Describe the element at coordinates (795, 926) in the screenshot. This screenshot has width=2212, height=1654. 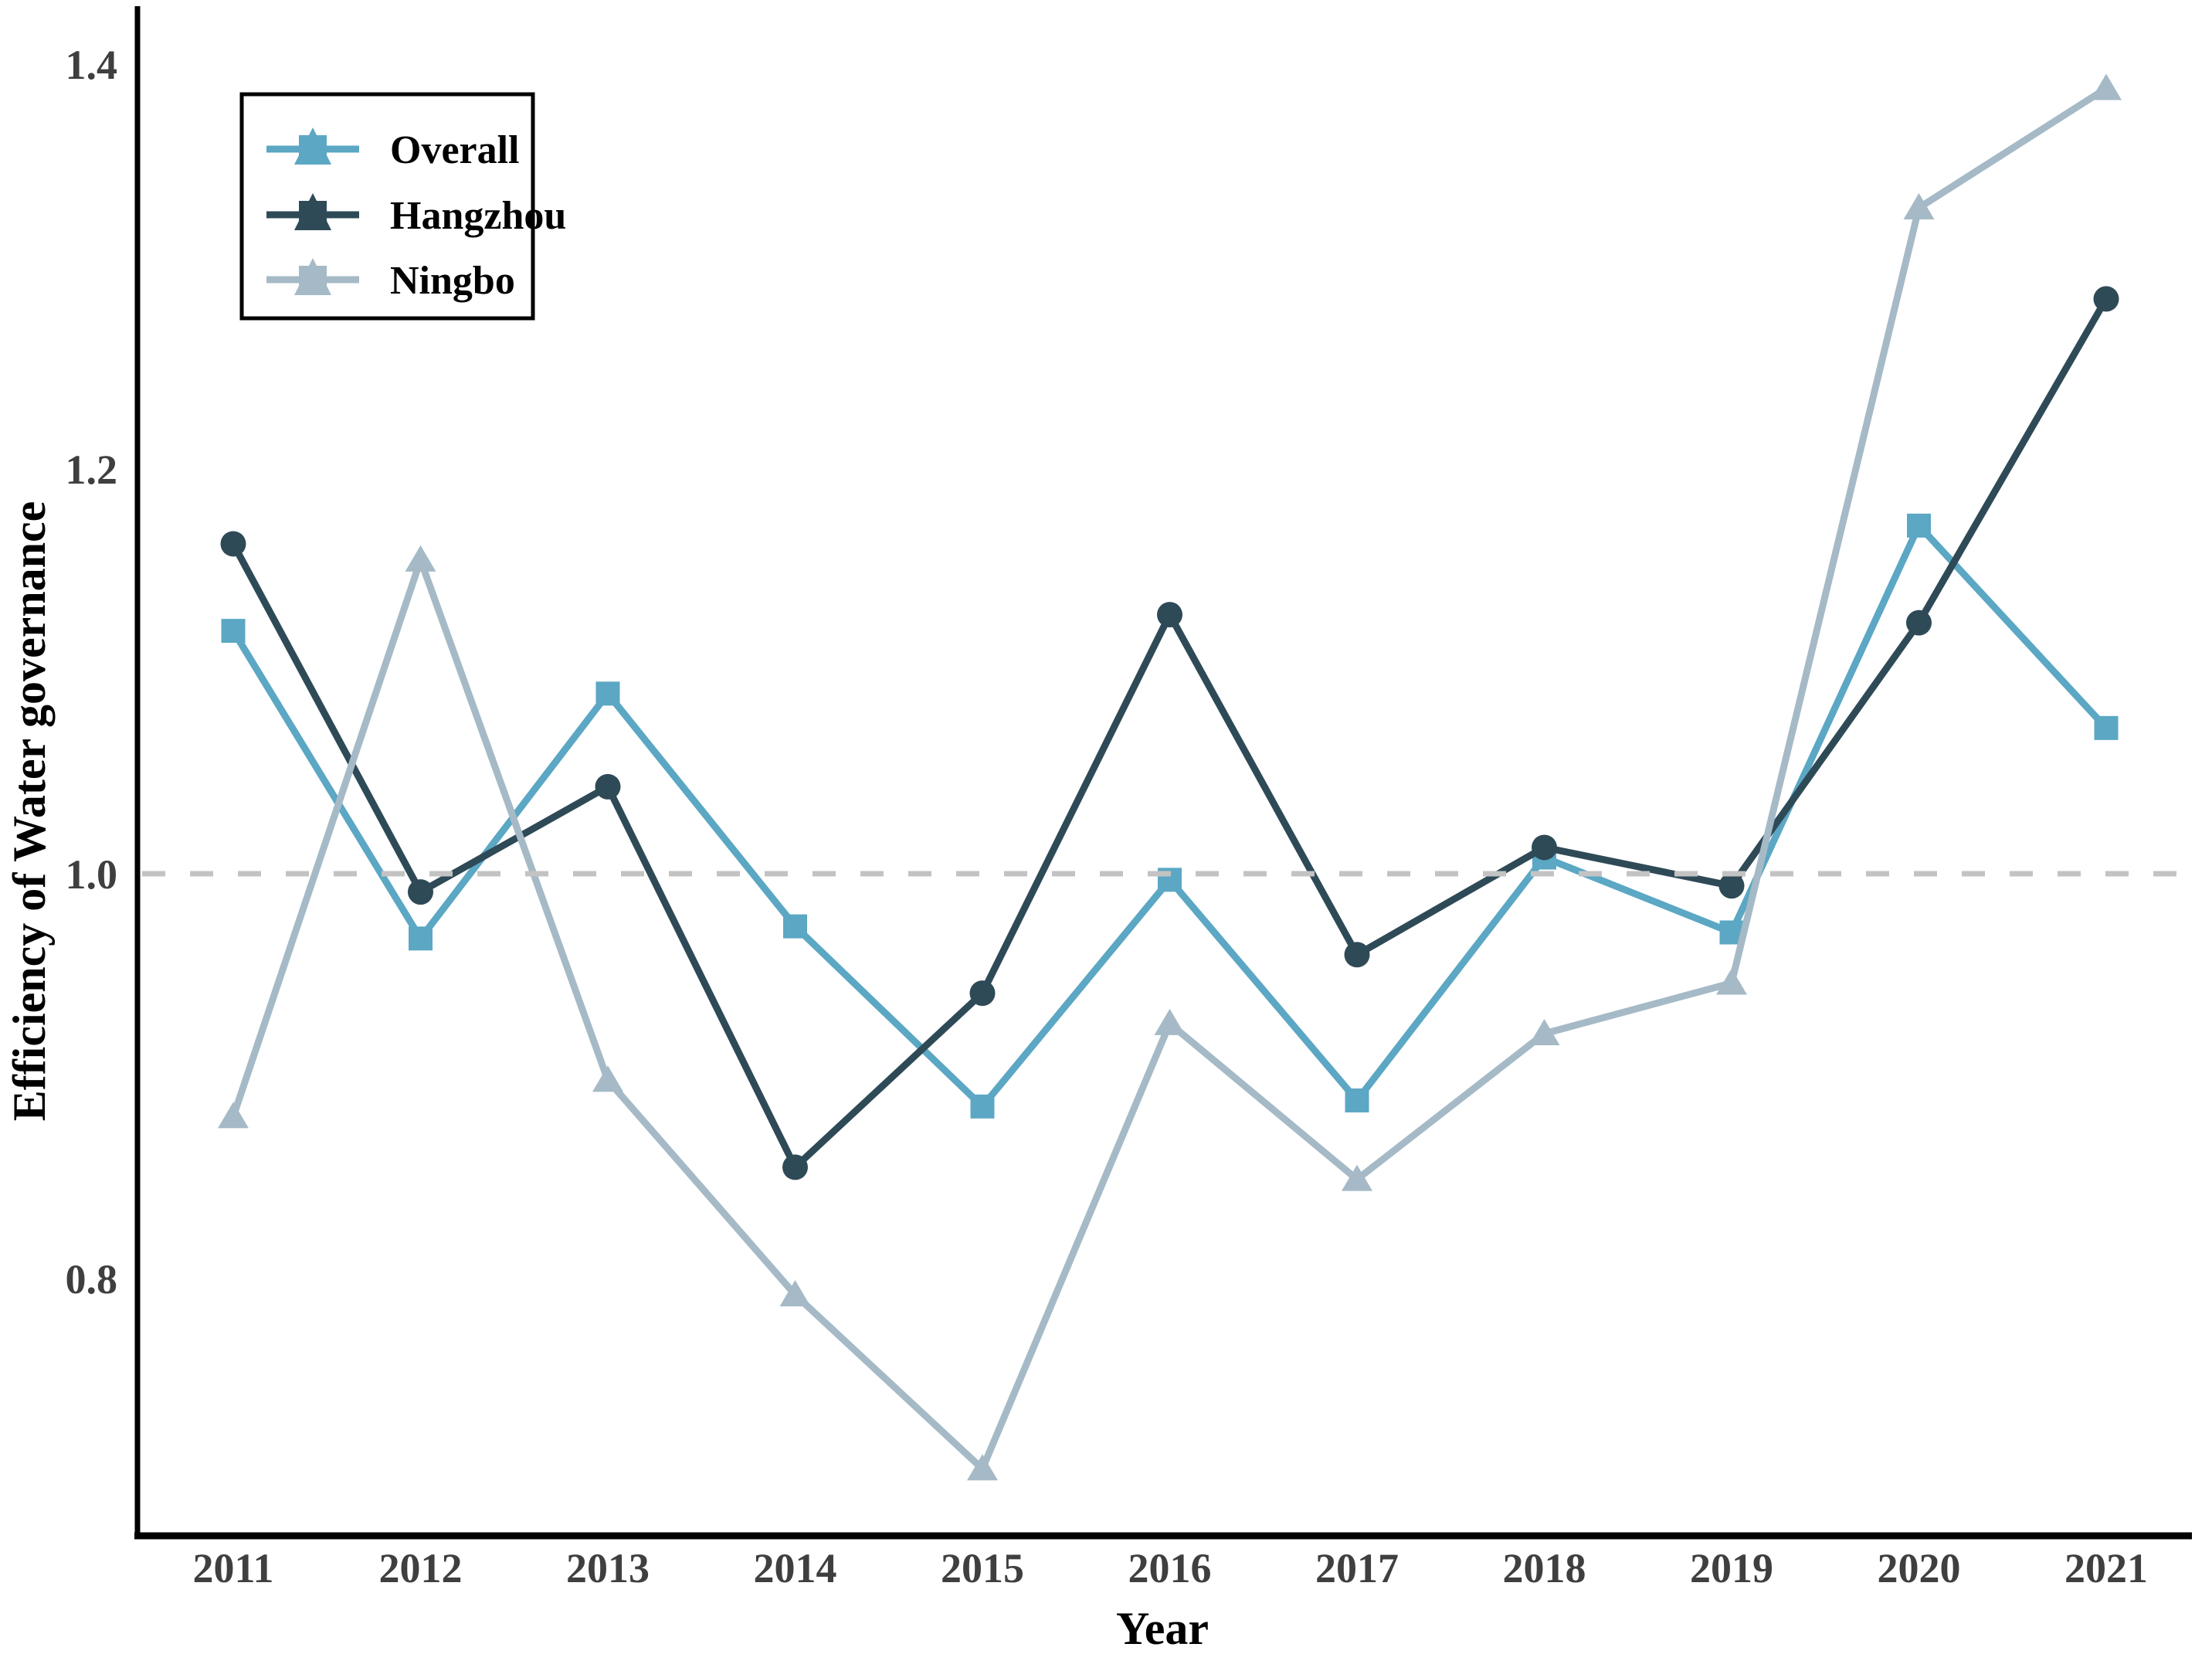
I see `marker-overall-2014` at that location.